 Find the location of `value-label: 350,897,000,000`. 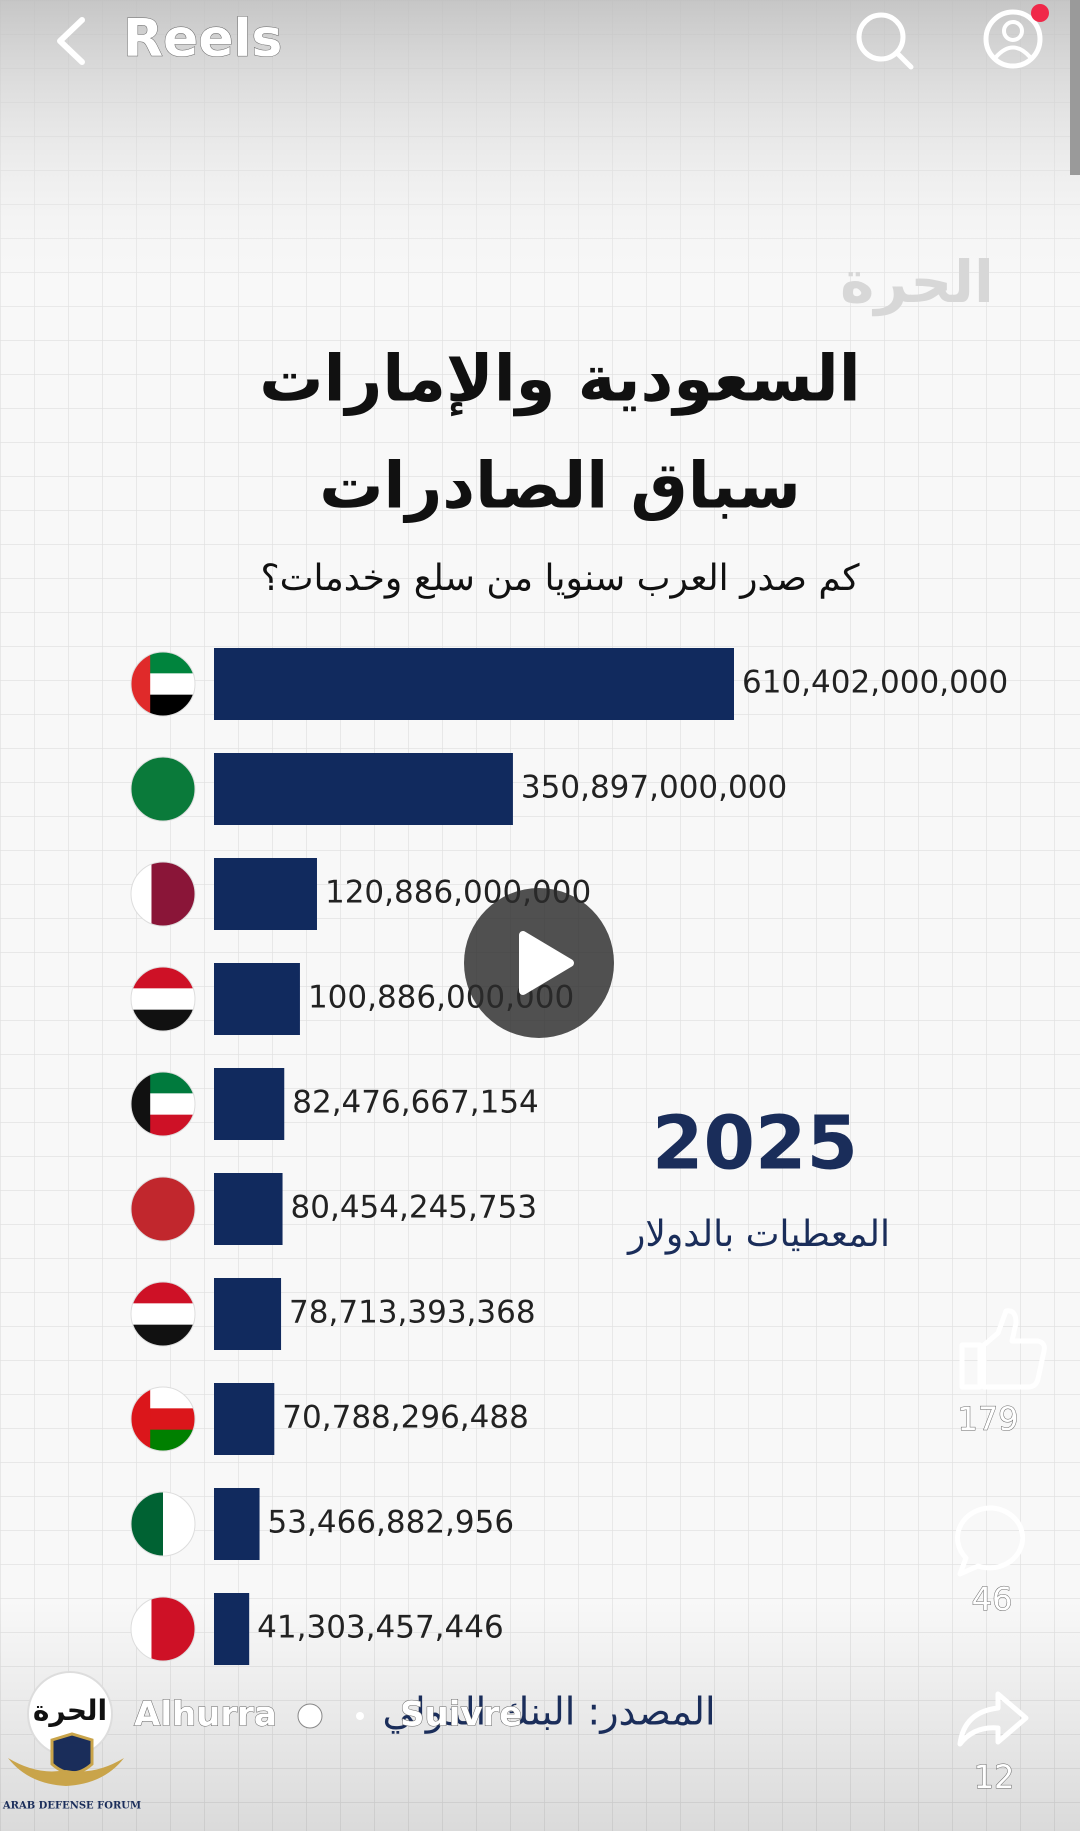

value-label: 350,897,000,000 is located at coordinates (654, 788).